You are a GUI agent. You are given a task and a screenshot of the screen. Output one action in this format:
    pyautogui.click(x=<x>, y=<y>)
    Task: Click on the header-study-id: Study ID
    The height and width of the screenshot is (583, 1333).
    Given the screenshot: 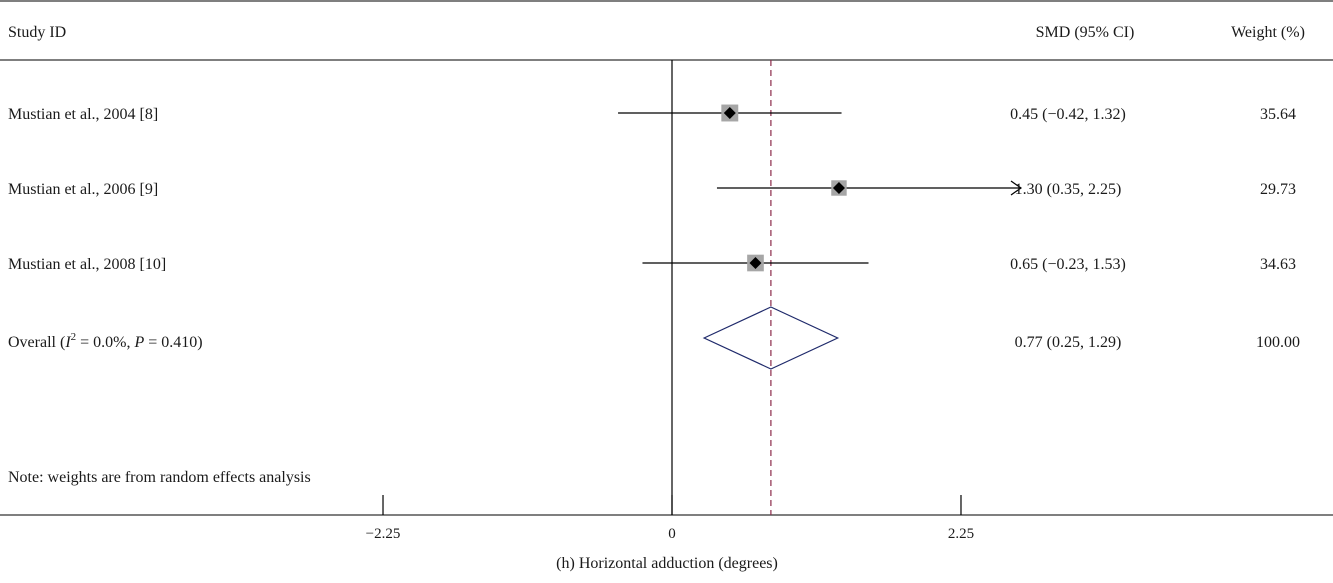 What is the action you would take?
    pyautogui.click(x=37, y=32)
    